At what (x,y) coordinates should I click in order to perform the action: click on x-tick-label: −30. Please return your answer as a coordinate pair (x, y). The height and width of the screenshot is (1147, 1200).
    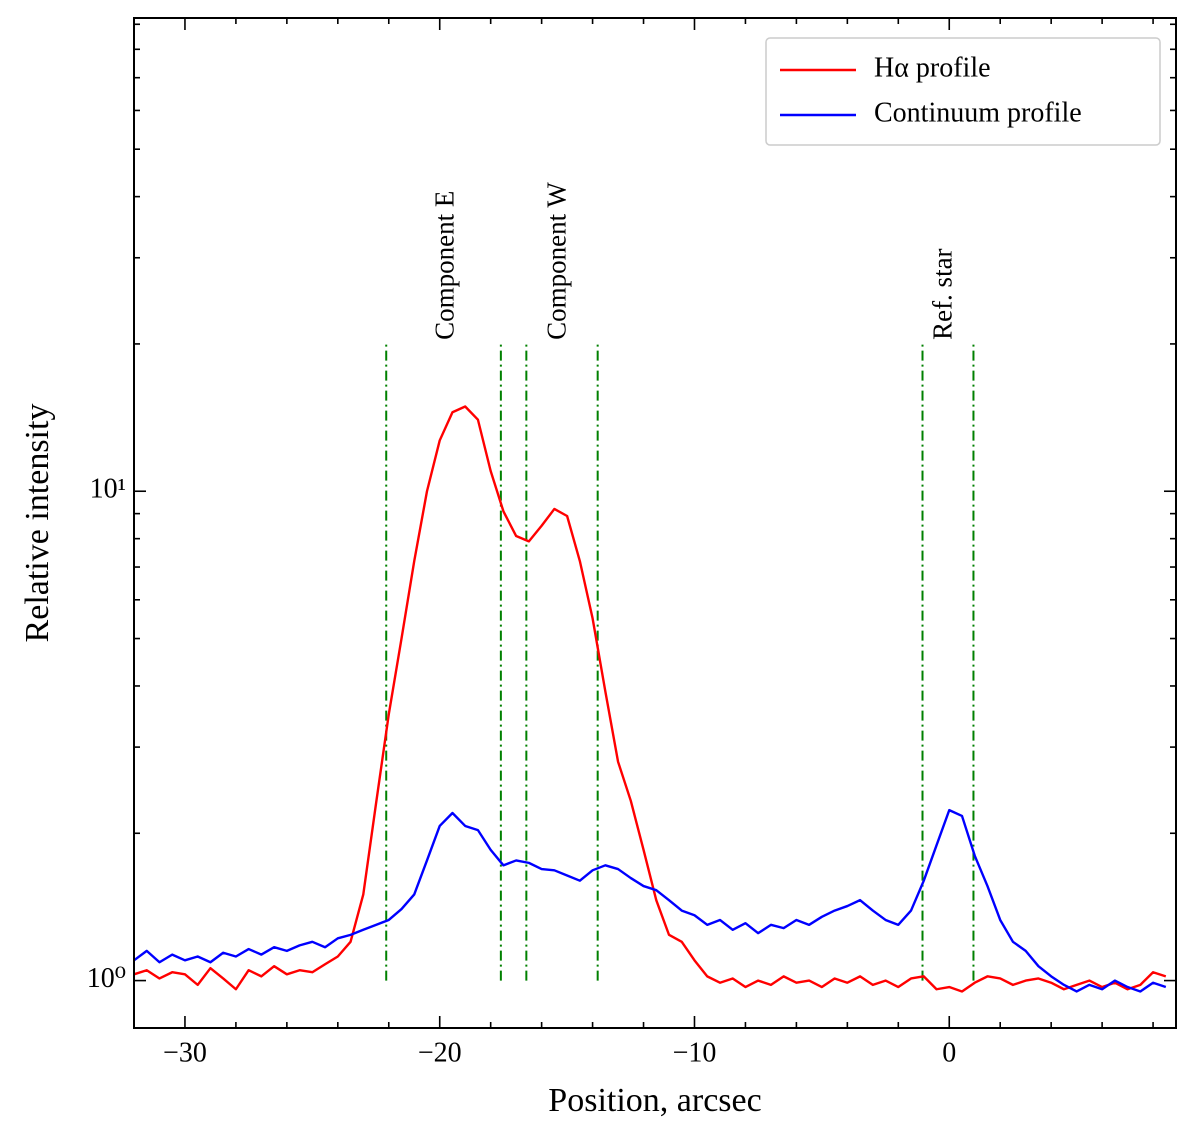
    Looking at the image, I should click on (185, 1052).